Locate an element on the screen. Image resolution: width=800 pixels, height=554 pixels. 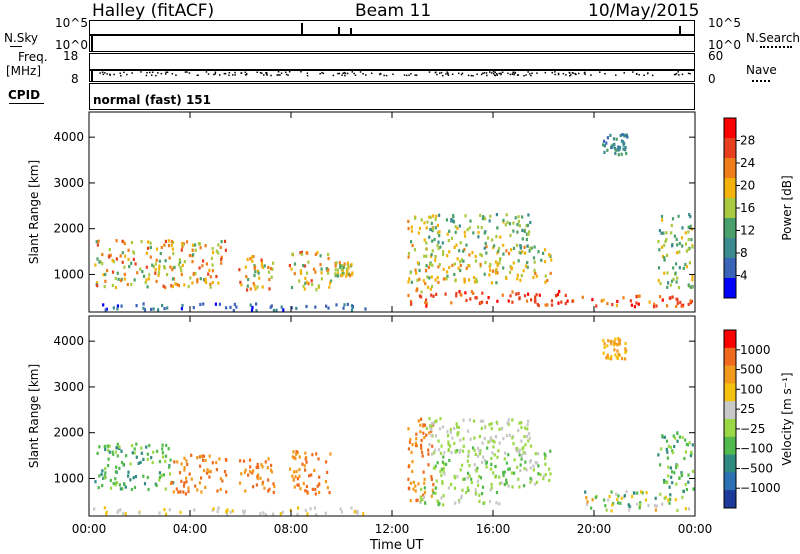
nsky-bottom-tick: 10^0 is located at coordinates (71, 45).